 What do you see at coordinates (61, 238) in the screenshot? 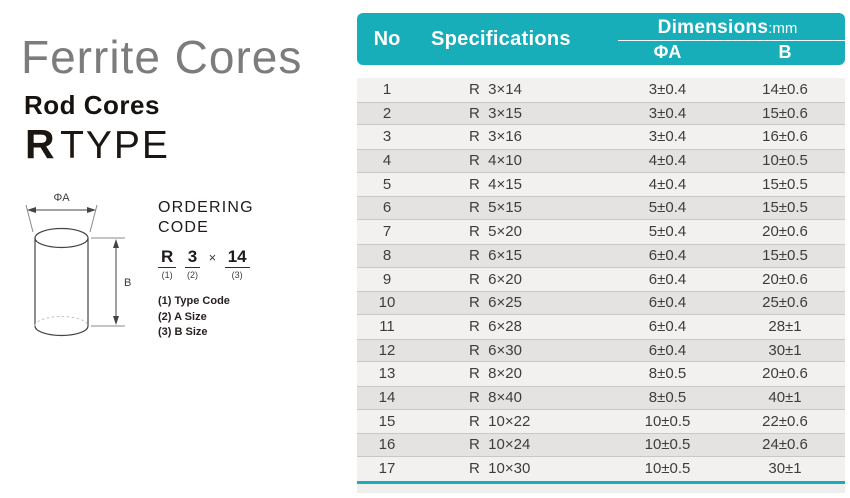
I see `cylinder-top-ellipse` at bounding box center [61, 238].